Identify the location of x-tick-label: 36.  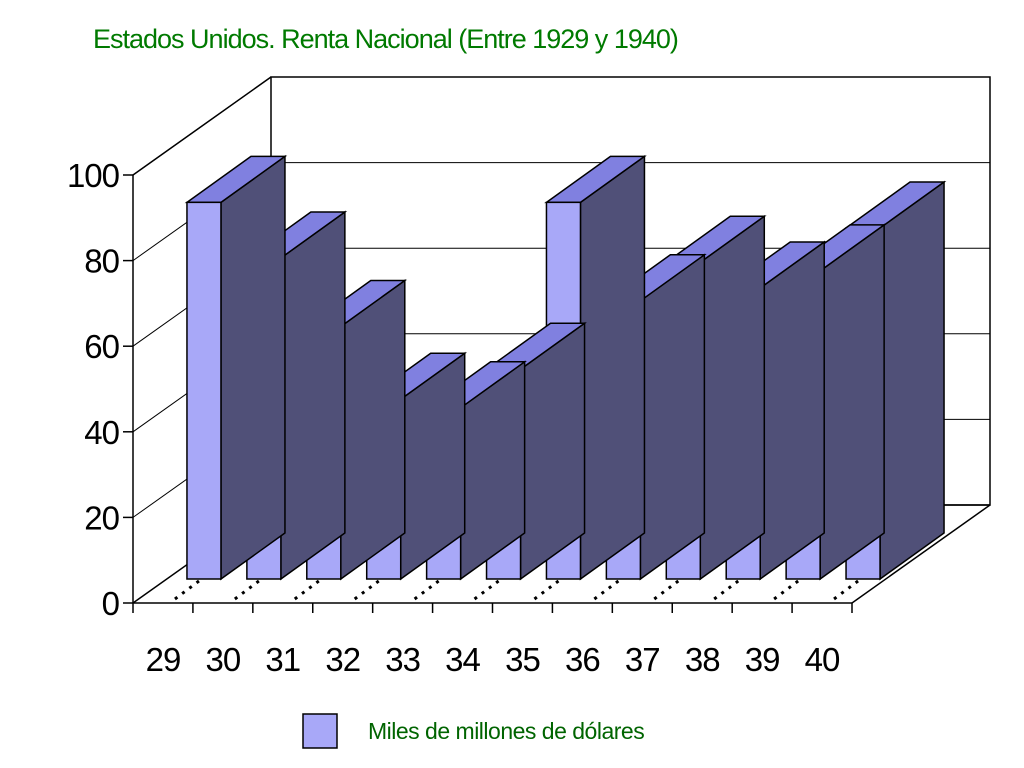
(582, 659).